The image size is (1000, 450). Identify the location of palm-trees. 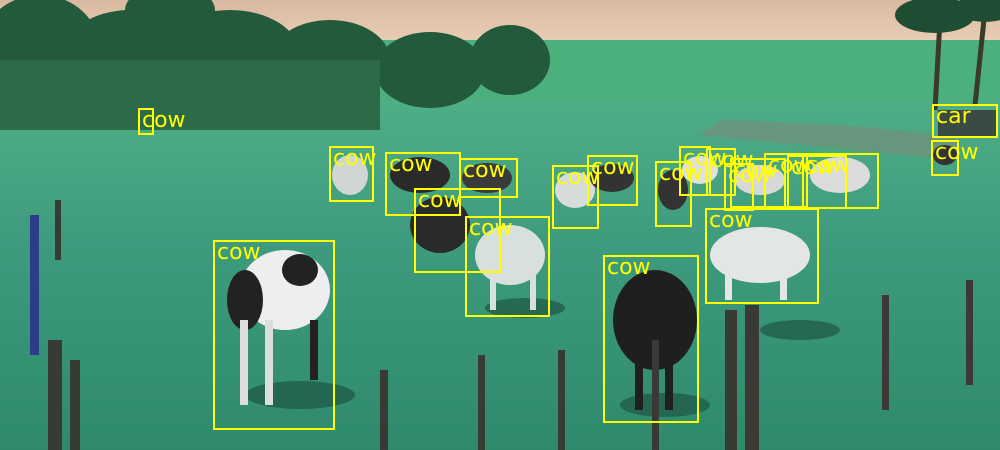
(960, 60).